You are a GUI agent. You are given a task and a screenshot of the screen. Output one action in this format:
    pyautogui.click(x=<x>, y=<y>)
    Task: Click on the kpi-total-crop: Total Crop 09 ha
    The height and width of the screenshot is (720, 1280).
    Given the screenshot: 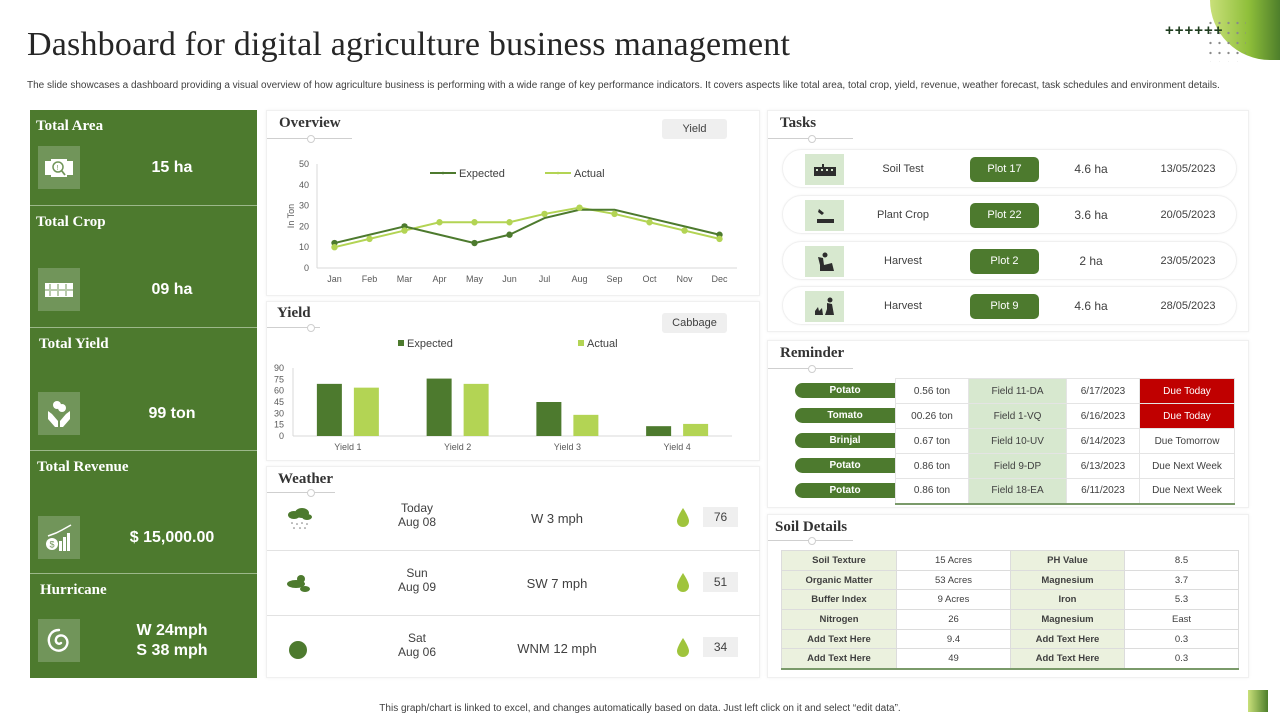 What is the action you would take?
    pyautogui.click(x=143, y=267)
    